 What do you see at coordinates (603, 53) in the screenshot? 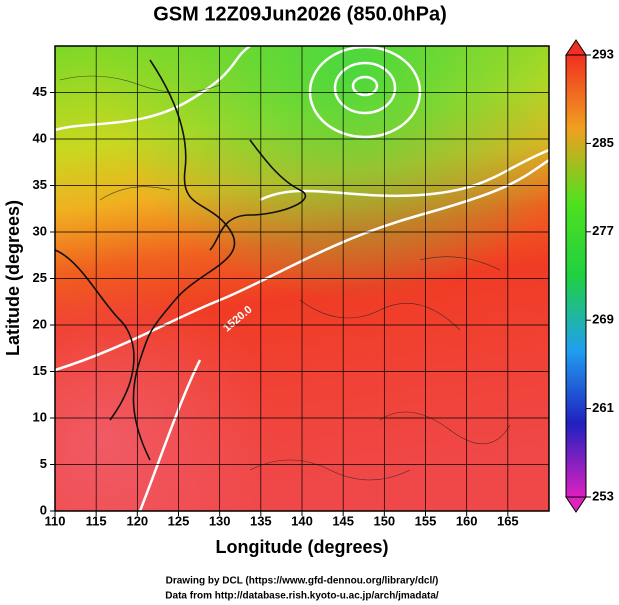
I see `colorbar-tick-label: 293` at bounding box center [603, 53].